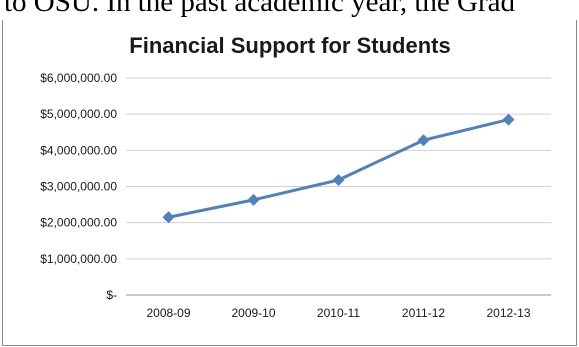 This screenshot has width=579, height=347. What do you see at coordinates (423, 313) in the screenshot?
I see `x-tick-label: 2011-12` at bounding box center [423, 313].